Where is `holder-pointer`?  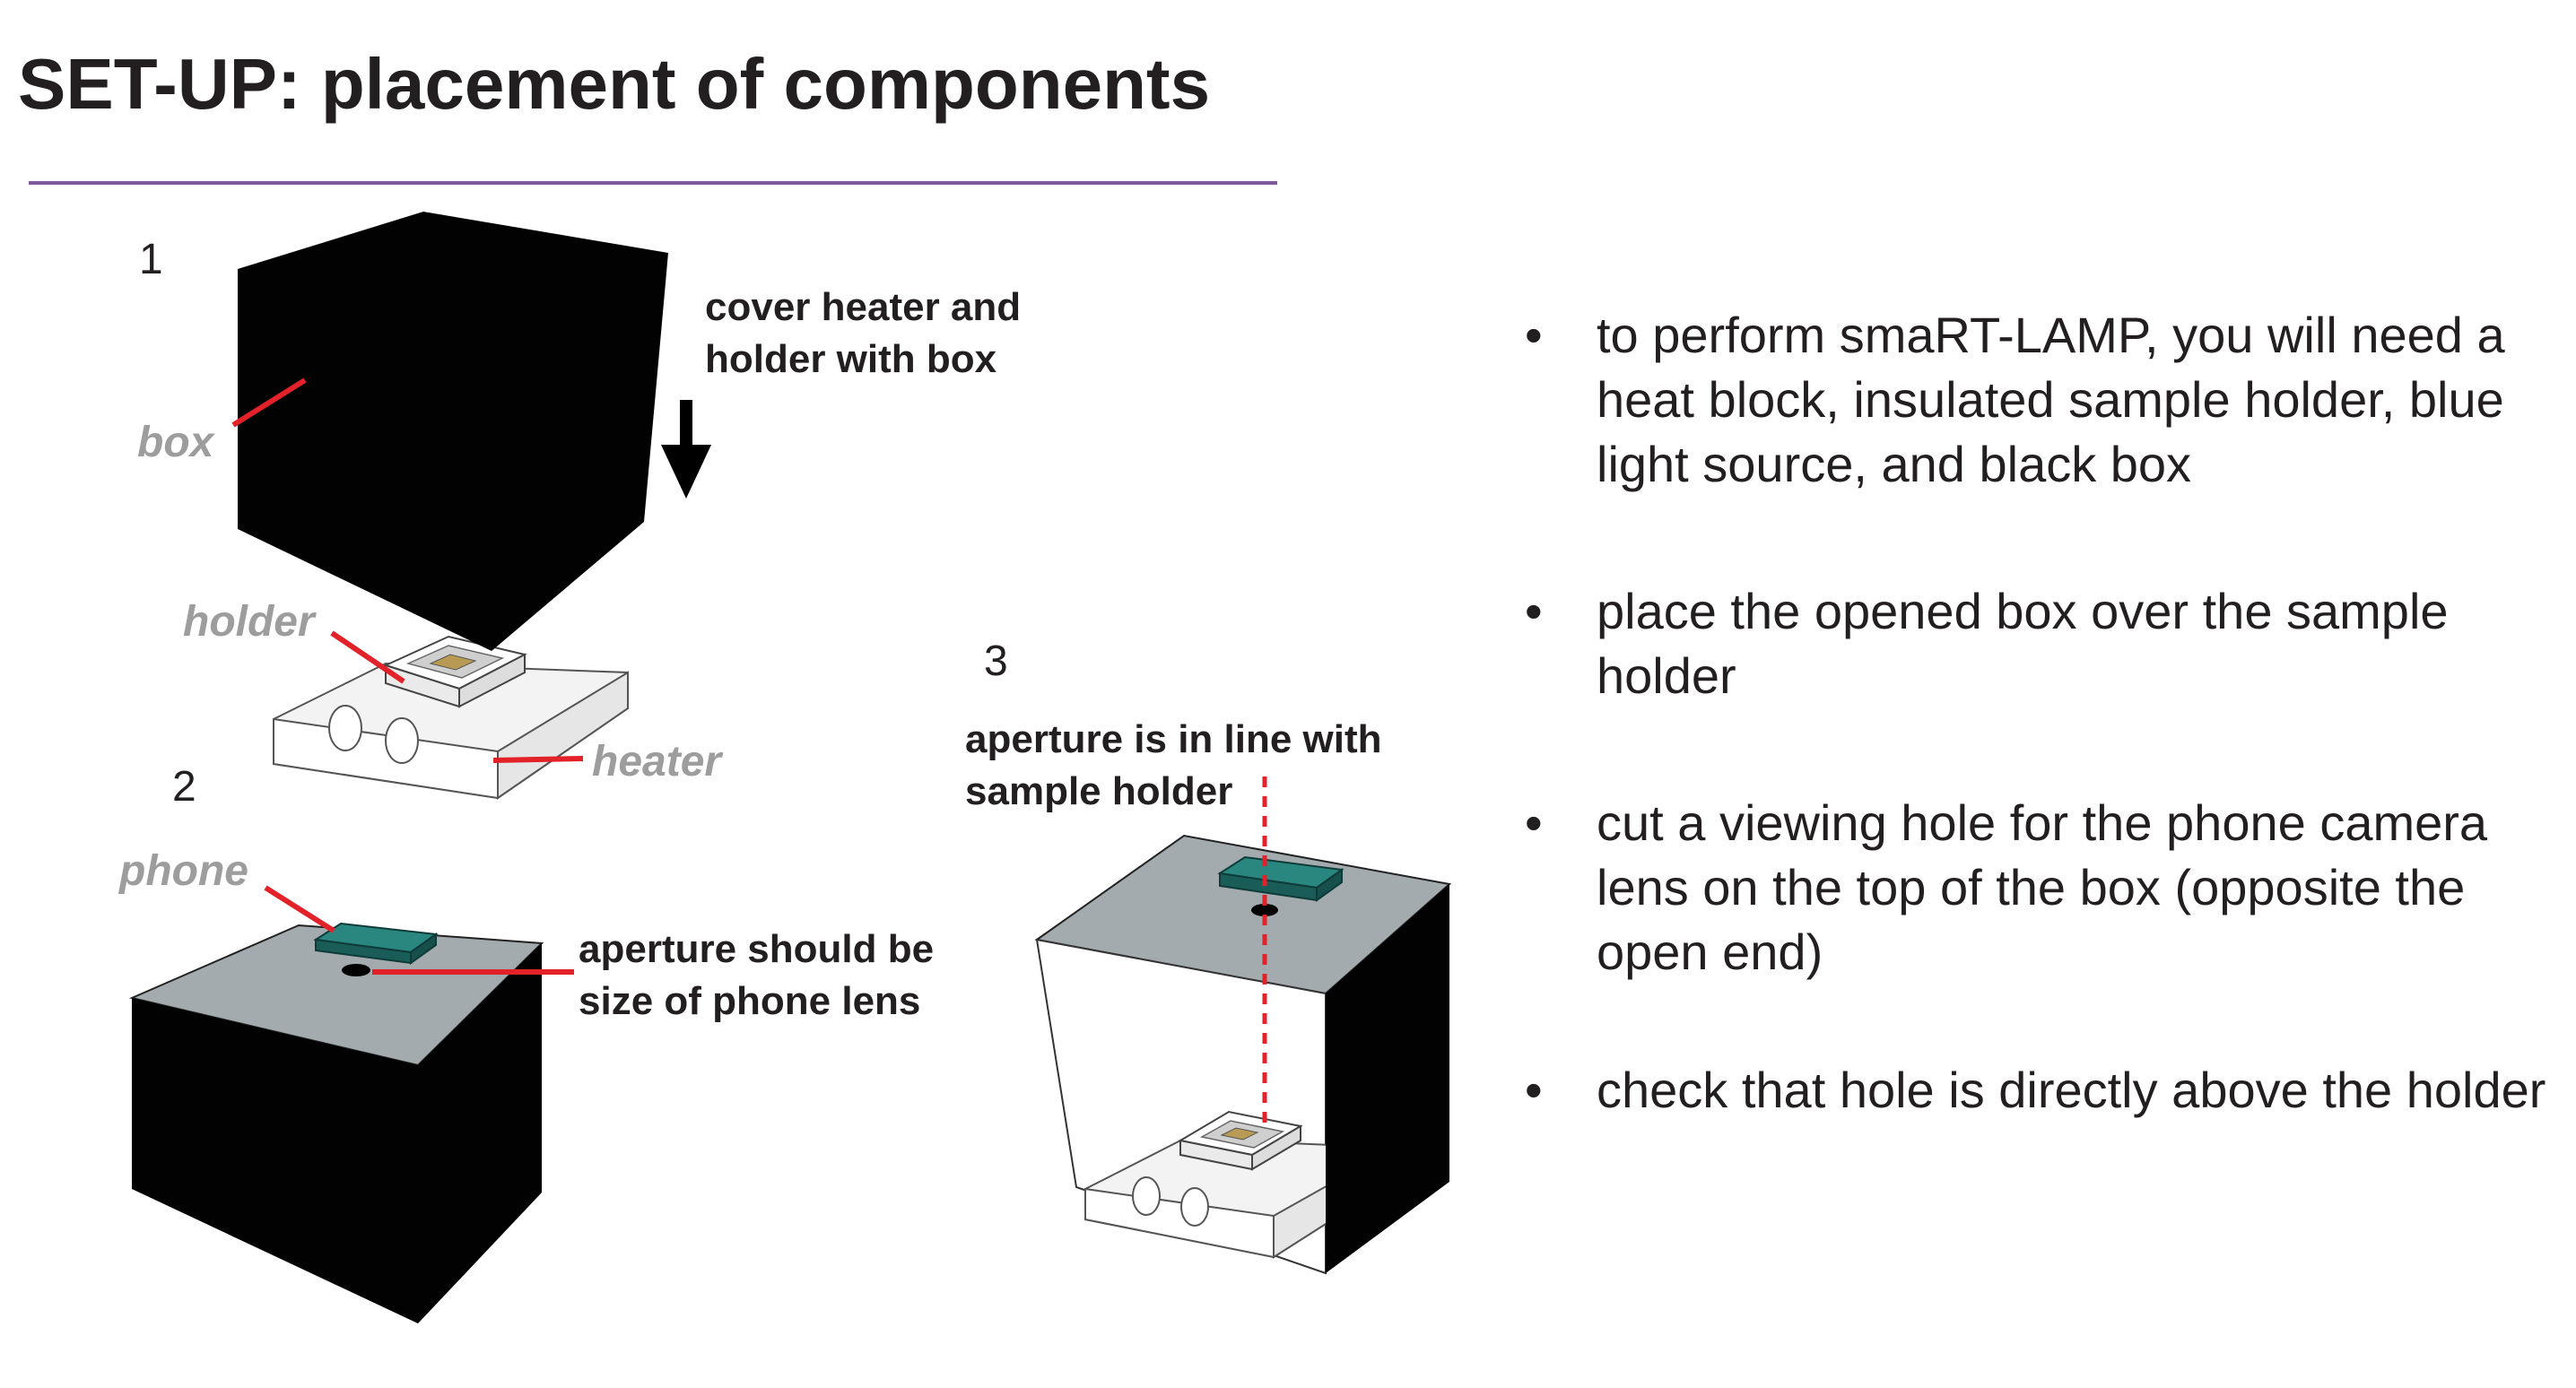
holder-pointer is located at coordinates (367, 657).